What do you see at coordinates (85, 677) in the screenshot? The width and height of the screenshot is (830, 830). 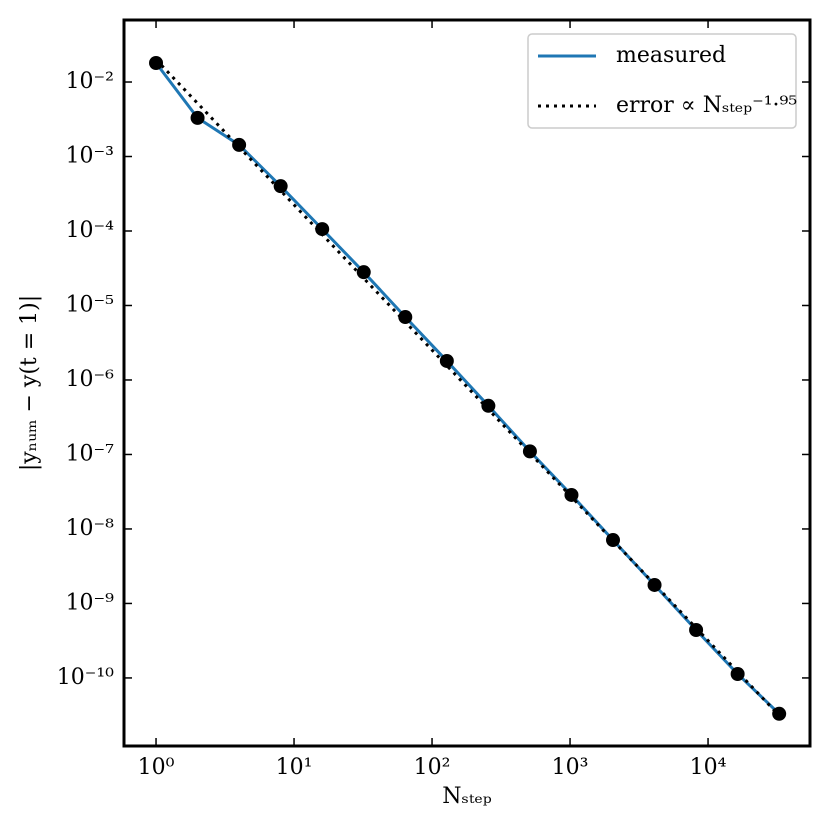 I see `y-tick-label: 10⁻¹⁰` at bounding box center [85, 677].